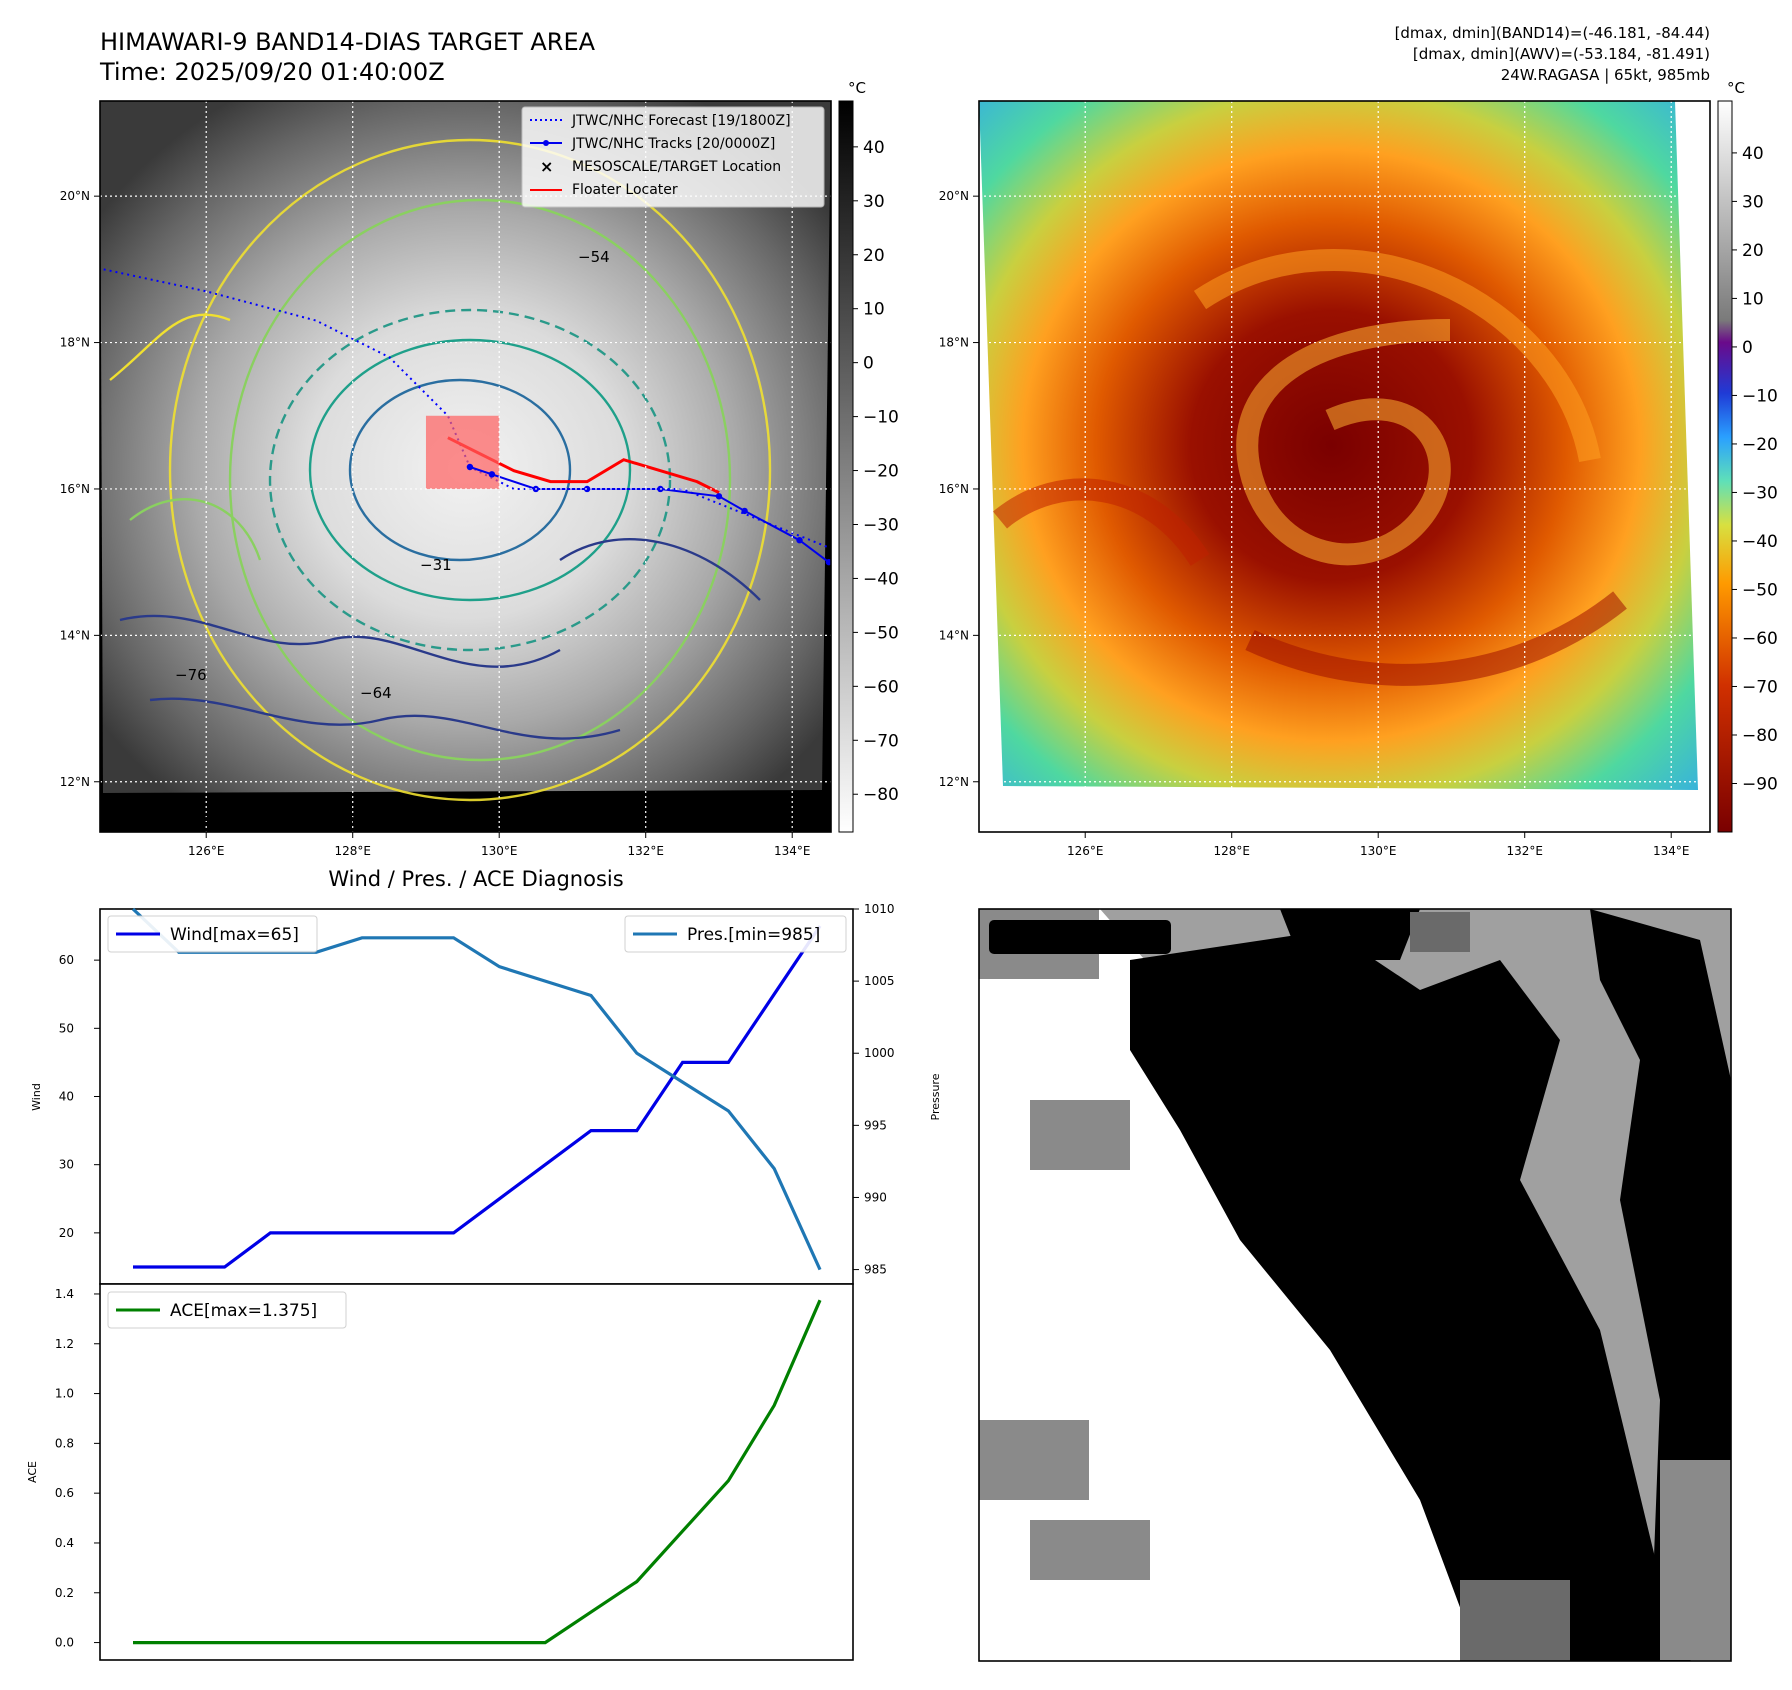  What do you see at coordinates (66, 1028) in the screenshot?
I see `y-tick-label: 50` at bounding box center [66, 1028].